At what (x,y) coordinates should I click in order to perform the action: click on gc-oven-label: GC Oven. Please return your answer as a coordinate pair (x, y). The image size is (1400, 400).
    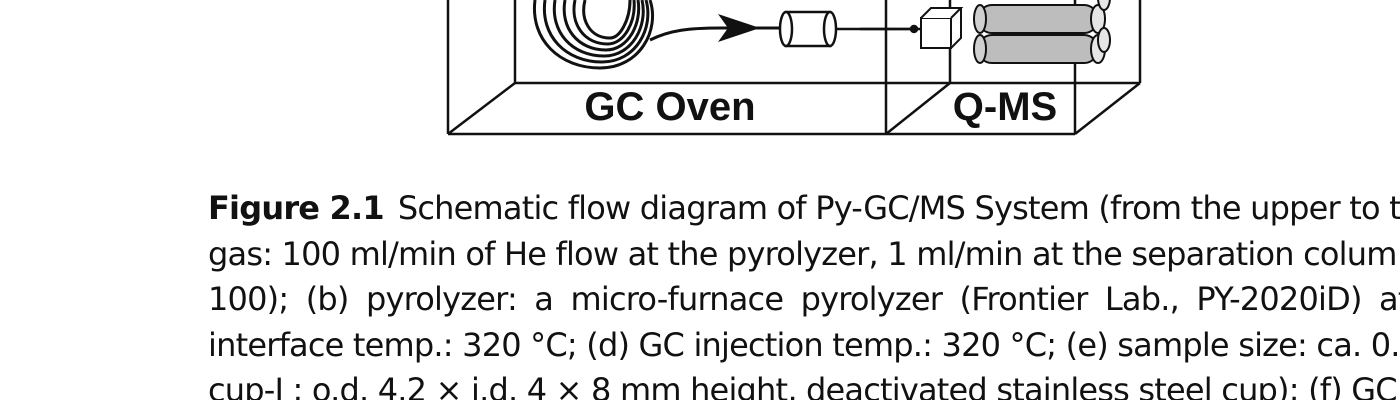
    Looking at the image, I should click on (669, 107).